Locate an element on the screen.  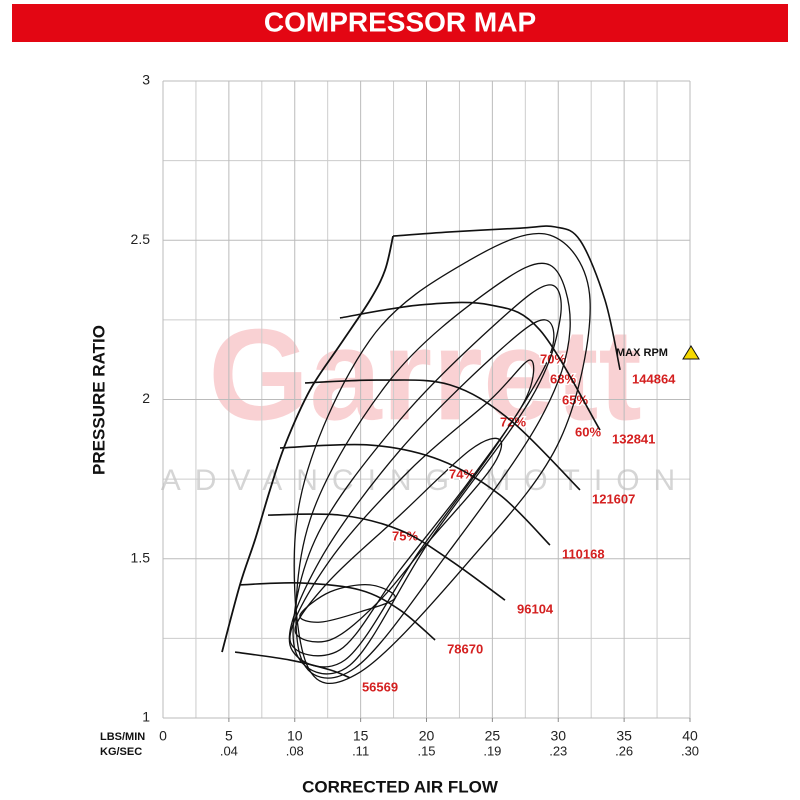
x-unit-label: LBS/MIN is located at coordinates (122, 737).